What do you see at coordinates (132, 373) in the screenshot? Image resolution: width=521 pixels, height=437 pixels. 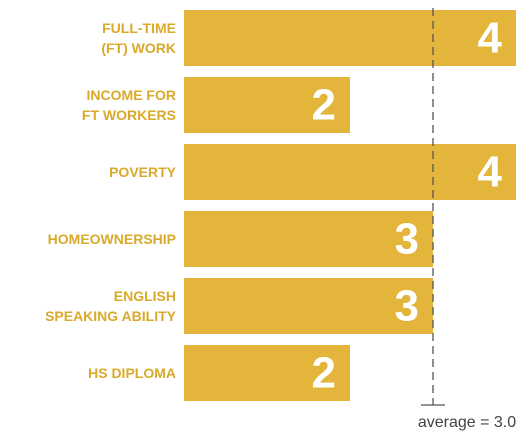 I see `category-label: HS DIPLOMA` at bounding box center [132, 373].